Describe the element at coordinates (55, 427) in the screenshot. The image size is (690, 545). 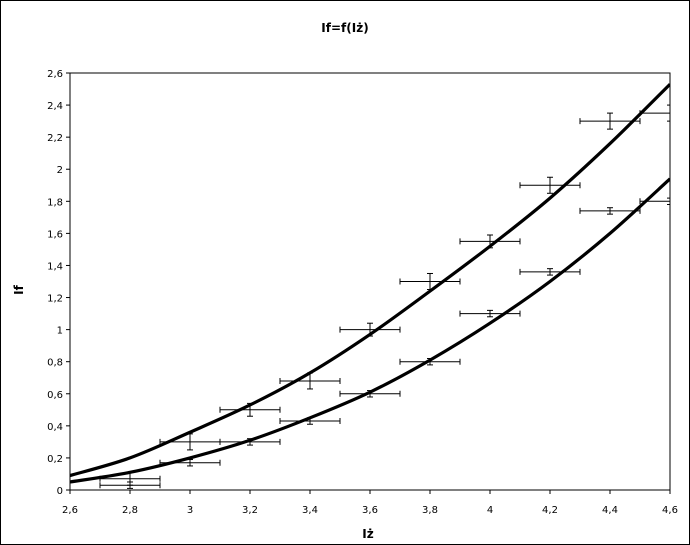
I see `y-tick-label: 0,4` at that location.